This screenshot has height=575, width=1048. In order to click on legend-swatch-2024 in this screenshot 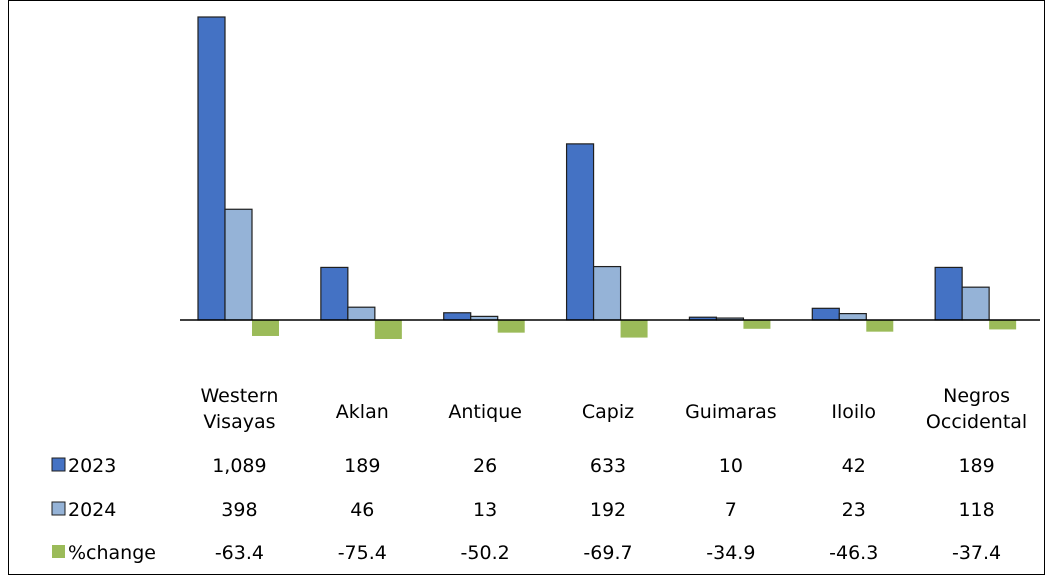, I will do `click(58, 508)`.